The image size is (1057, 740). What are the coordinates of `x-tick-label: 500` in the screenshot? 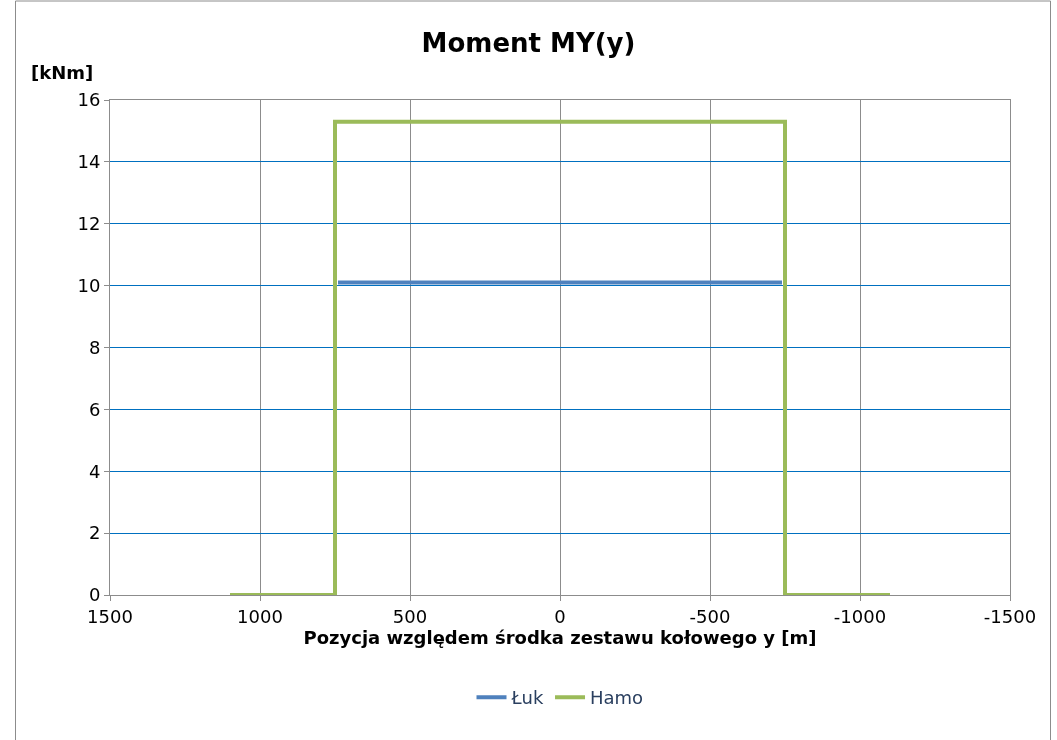 It's located at (410, 616).